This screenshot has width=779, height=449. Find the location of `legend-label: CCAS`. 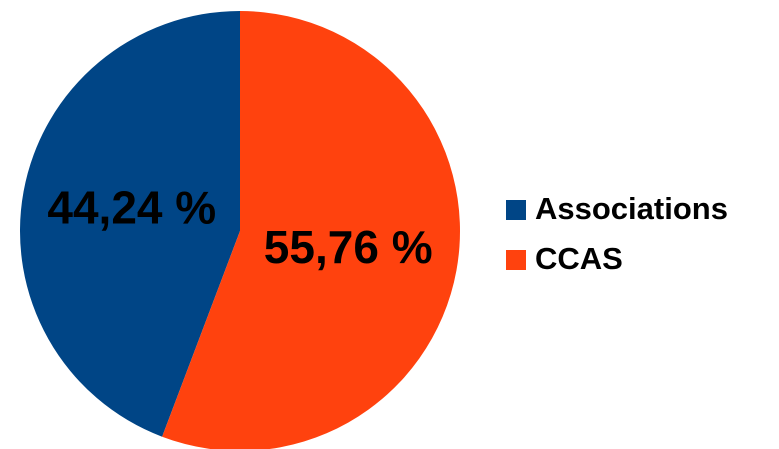

legend-label: CCAS is located at coordinates (579, 258).